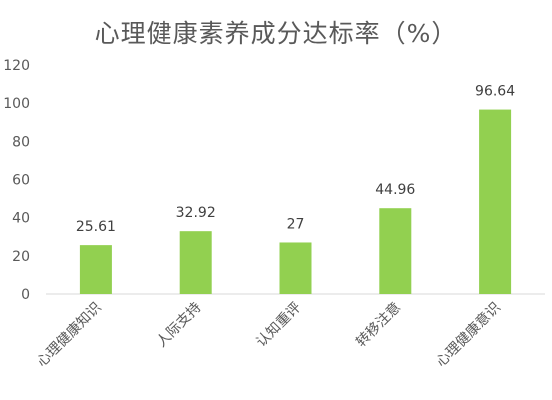  I want to click on category-label: 认知重评, so click(279, 325).